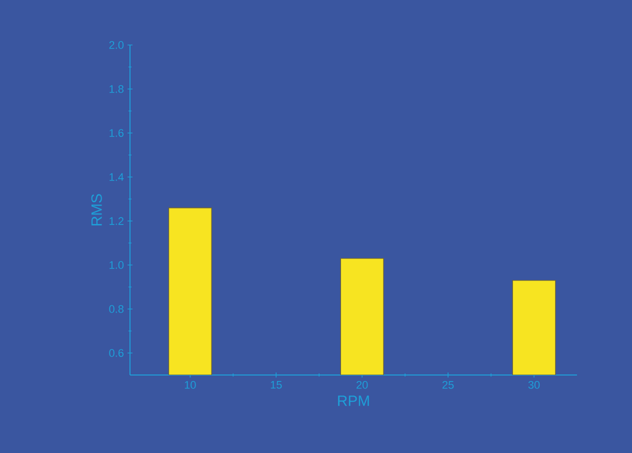  I want to click on x-tick-label: 25, so click(448, 385).